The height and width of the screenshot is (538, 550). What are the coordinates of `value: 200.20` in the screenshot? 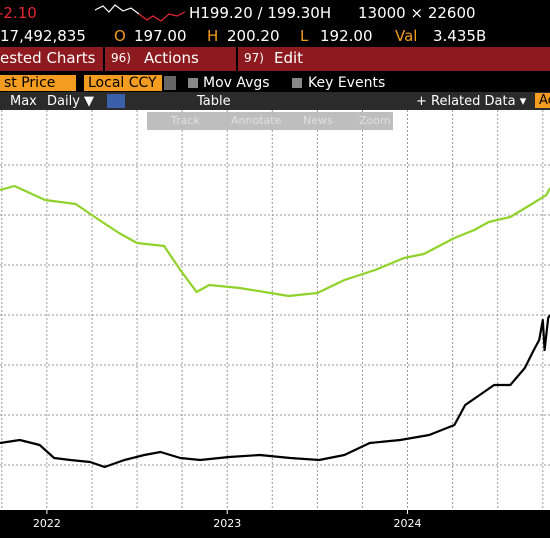 It's located at (253, 36).